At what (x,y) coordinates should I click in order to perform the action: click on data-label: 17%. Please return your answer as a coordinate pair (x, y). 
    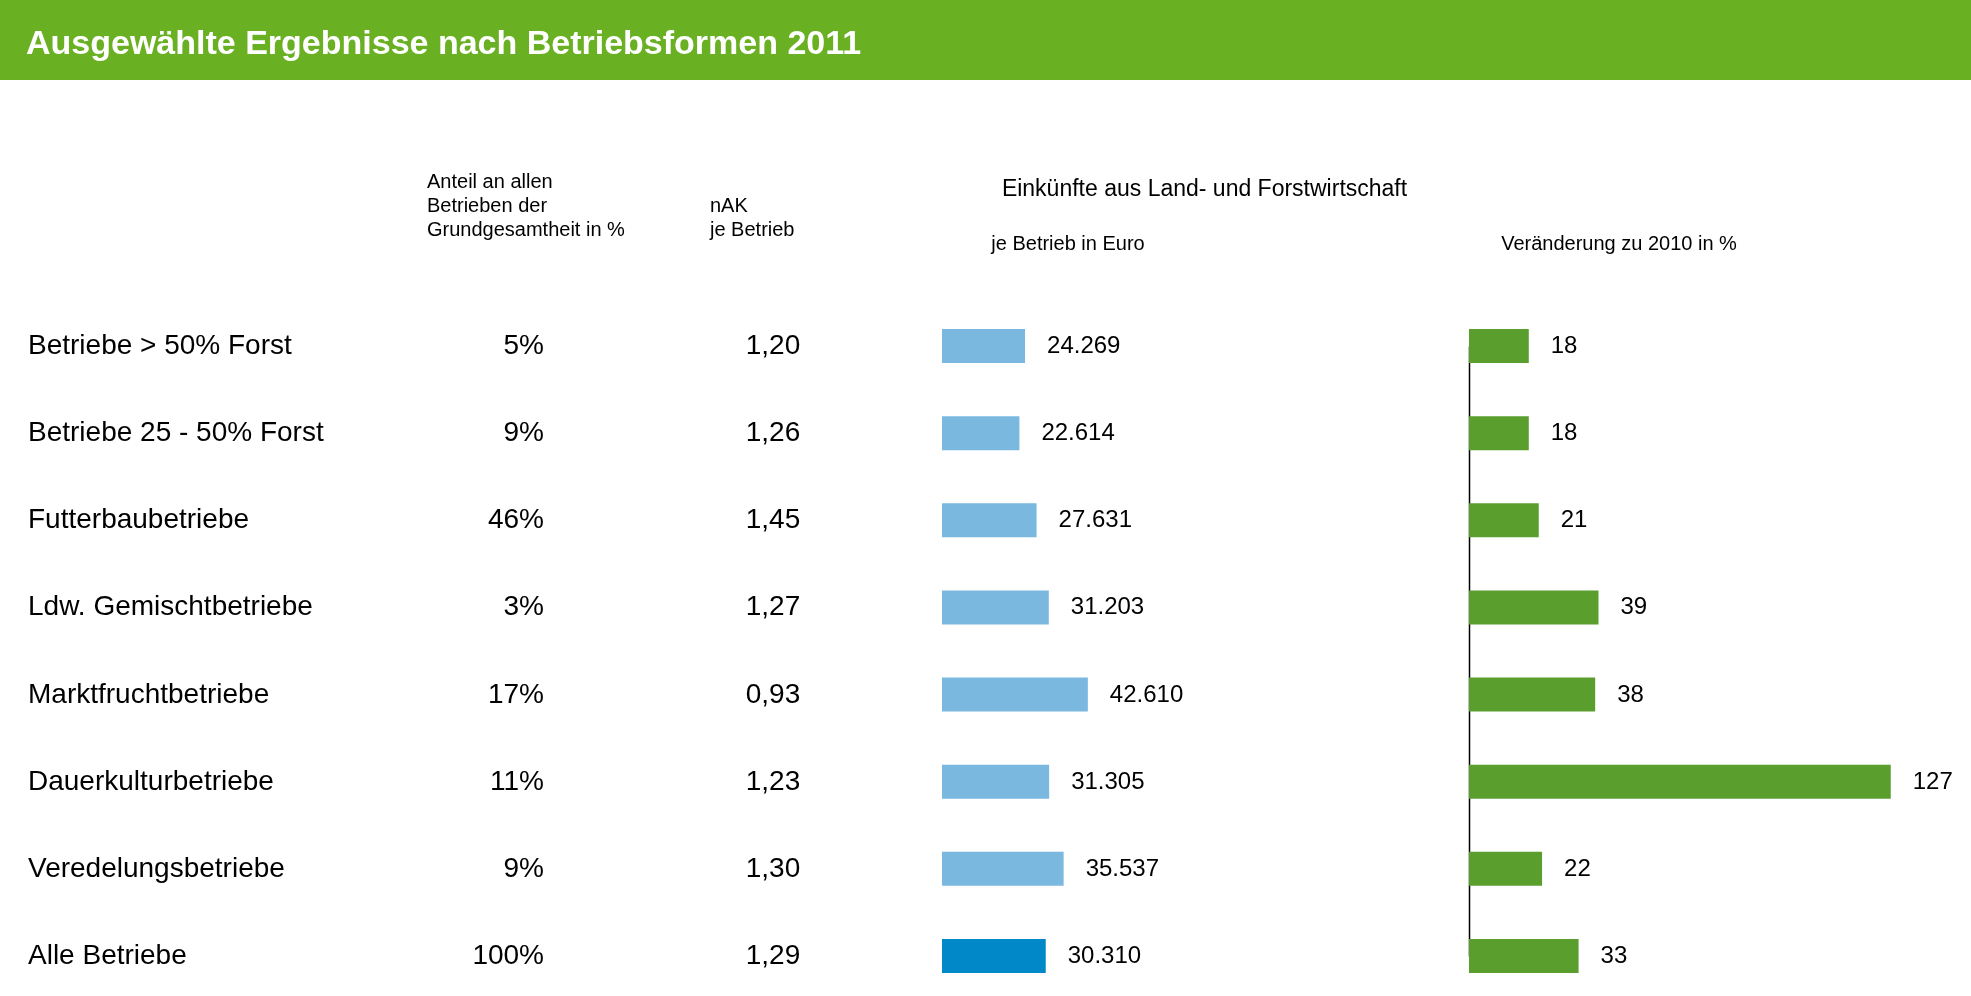
    Looking at the image, I should click on (515, 693).